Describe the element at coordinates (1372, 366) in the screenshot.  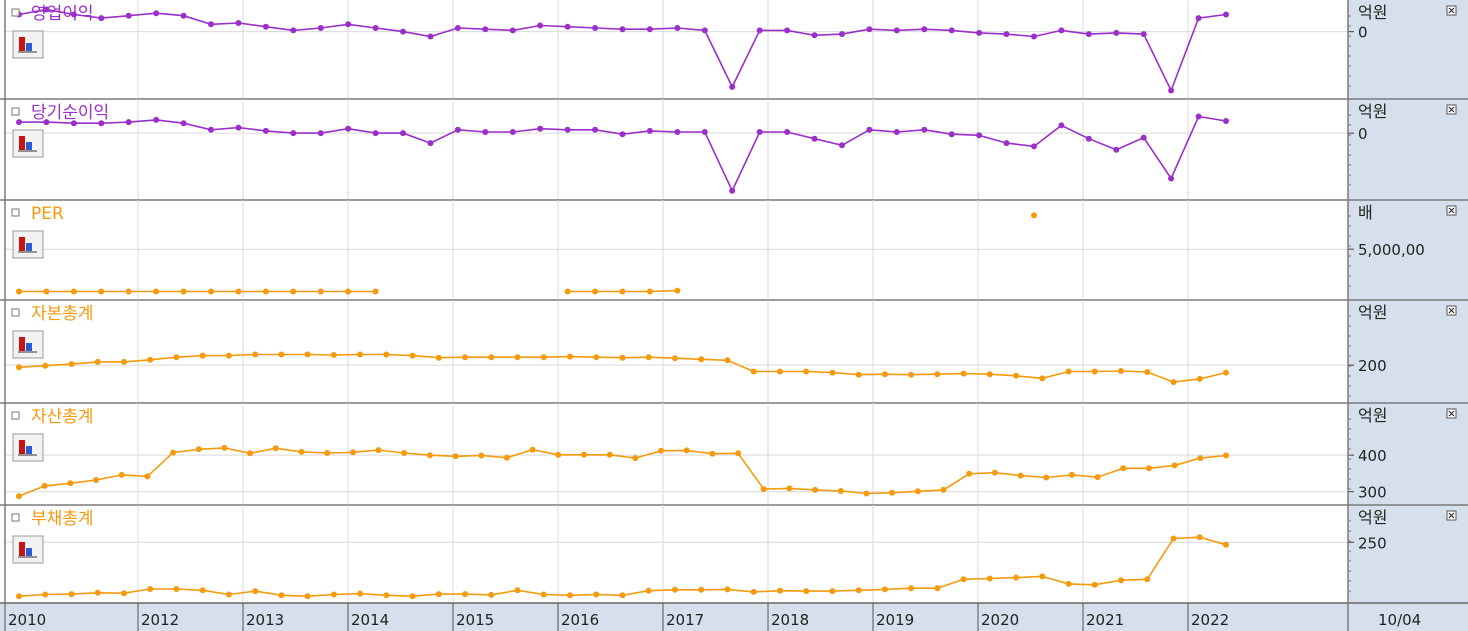
I see `value-tick-label: 200` at that location.